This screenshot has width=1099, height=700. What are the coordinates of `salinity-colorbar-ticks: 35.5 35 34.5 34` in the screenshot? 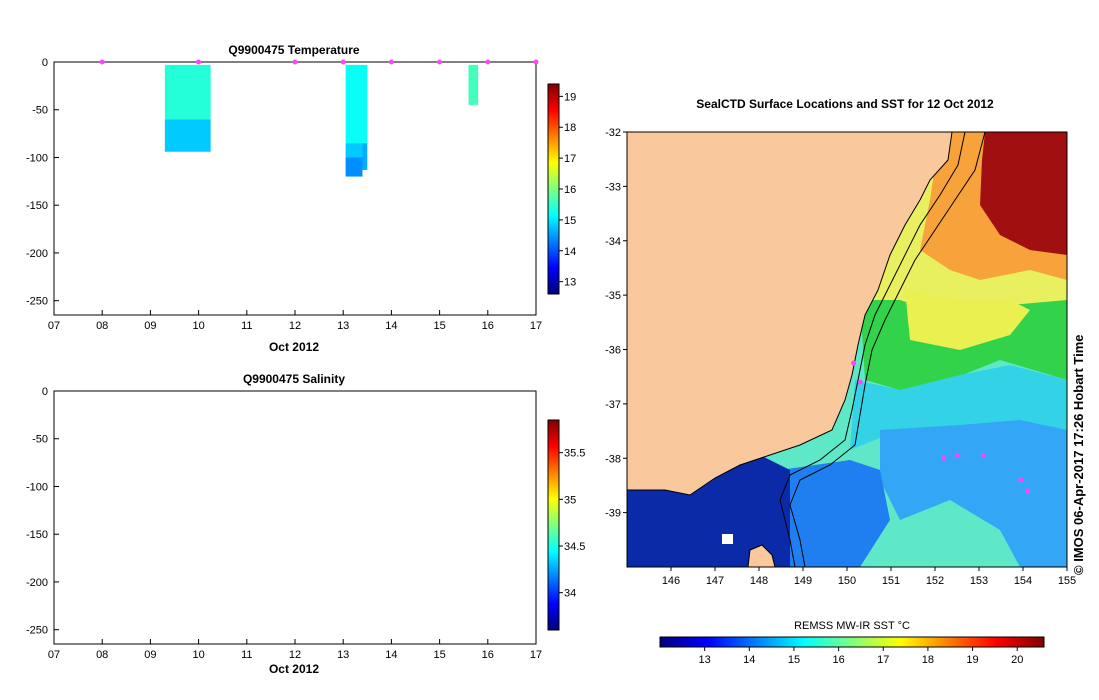 It's located at (572, 524).